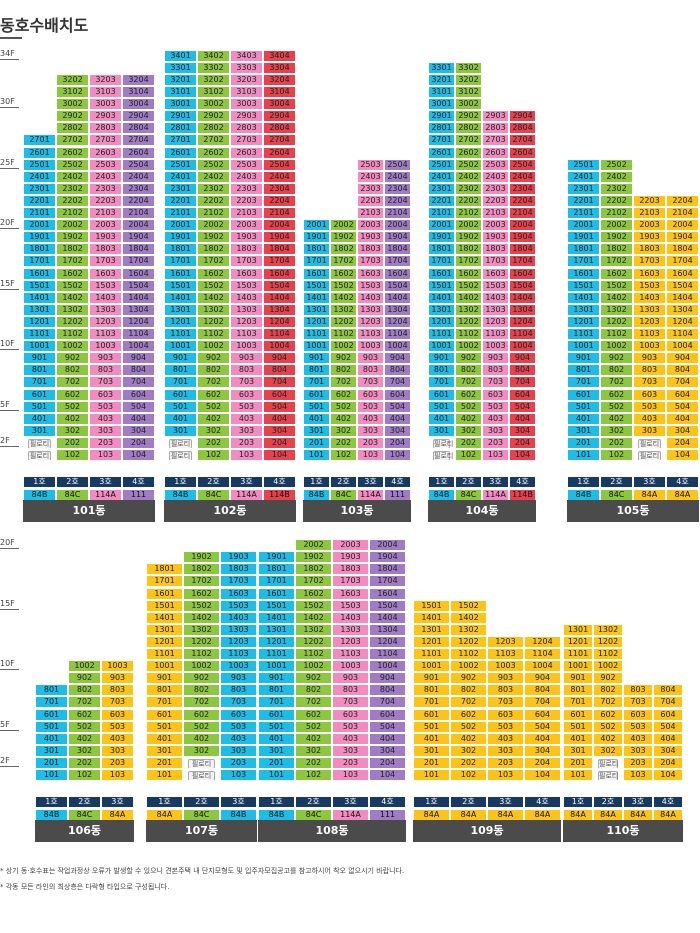 The image size is (700, 933). Describe the element at coordinates (370, 346) in the screenshot. I see `unit-cell: 1003` at that location.